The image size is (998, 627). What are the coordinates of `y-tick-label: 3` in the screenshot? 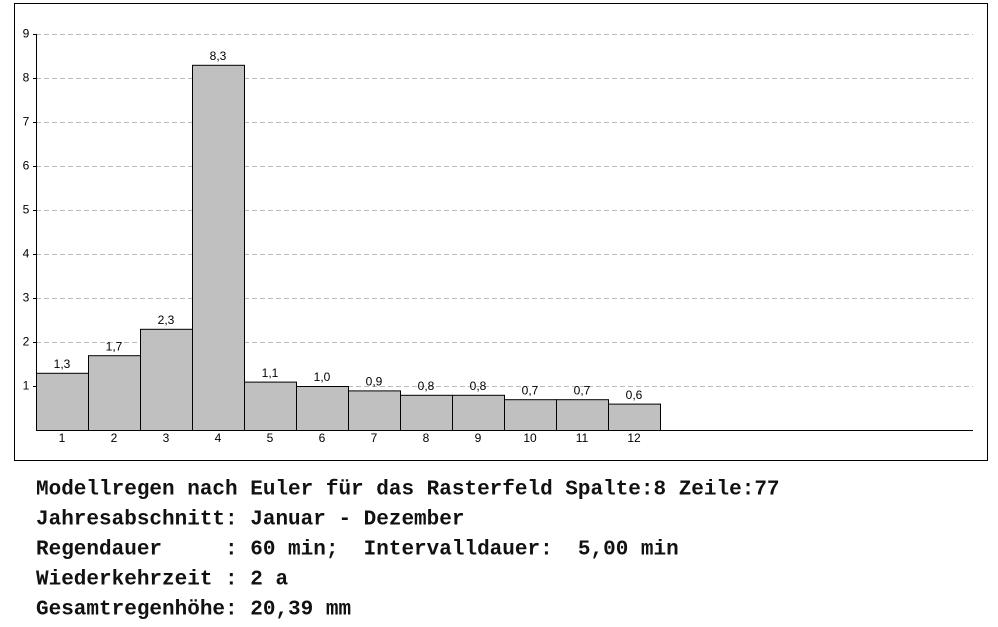 It's located at (26, 298).